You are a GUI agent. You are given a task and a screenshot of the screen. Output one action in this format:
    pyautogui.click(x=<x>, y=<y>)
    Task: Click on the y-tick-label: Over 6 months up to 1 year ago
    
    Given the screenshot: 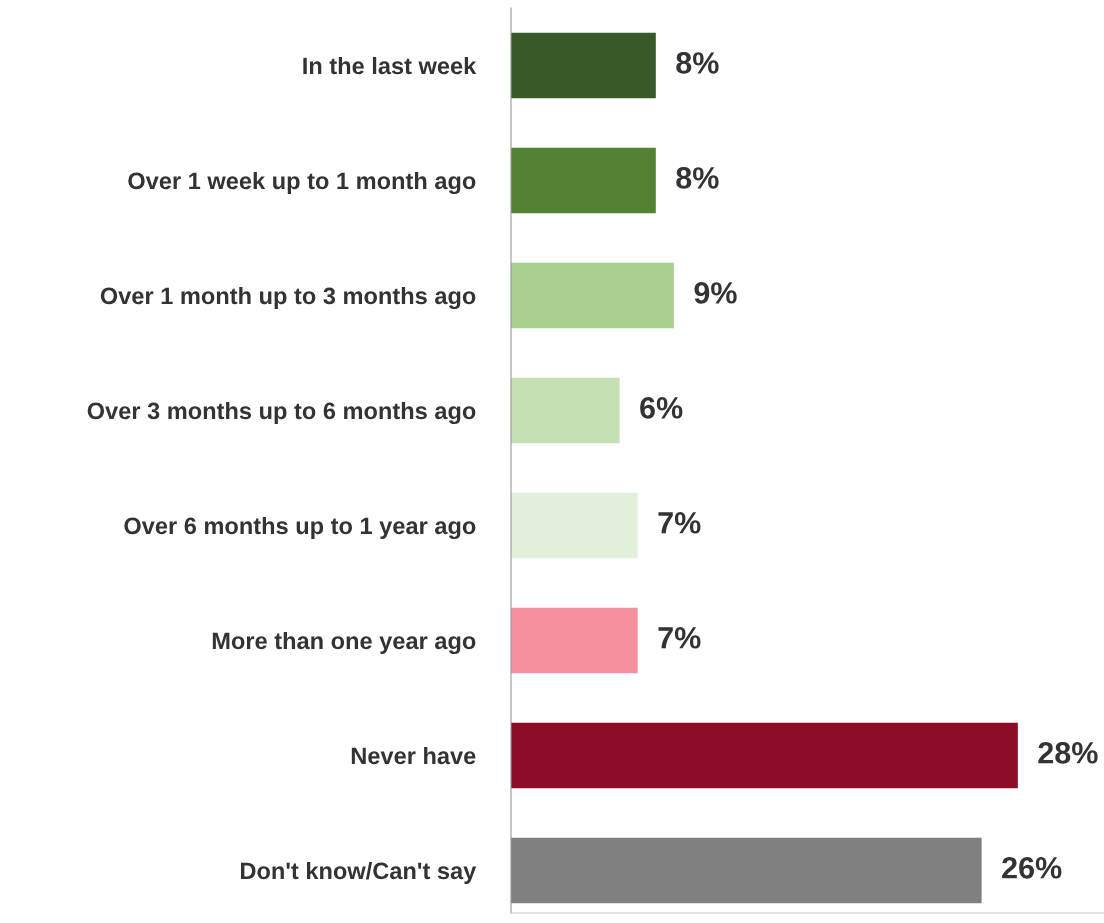 What is the action you would take?
    pyautogui.click(x=300, y=528)
    